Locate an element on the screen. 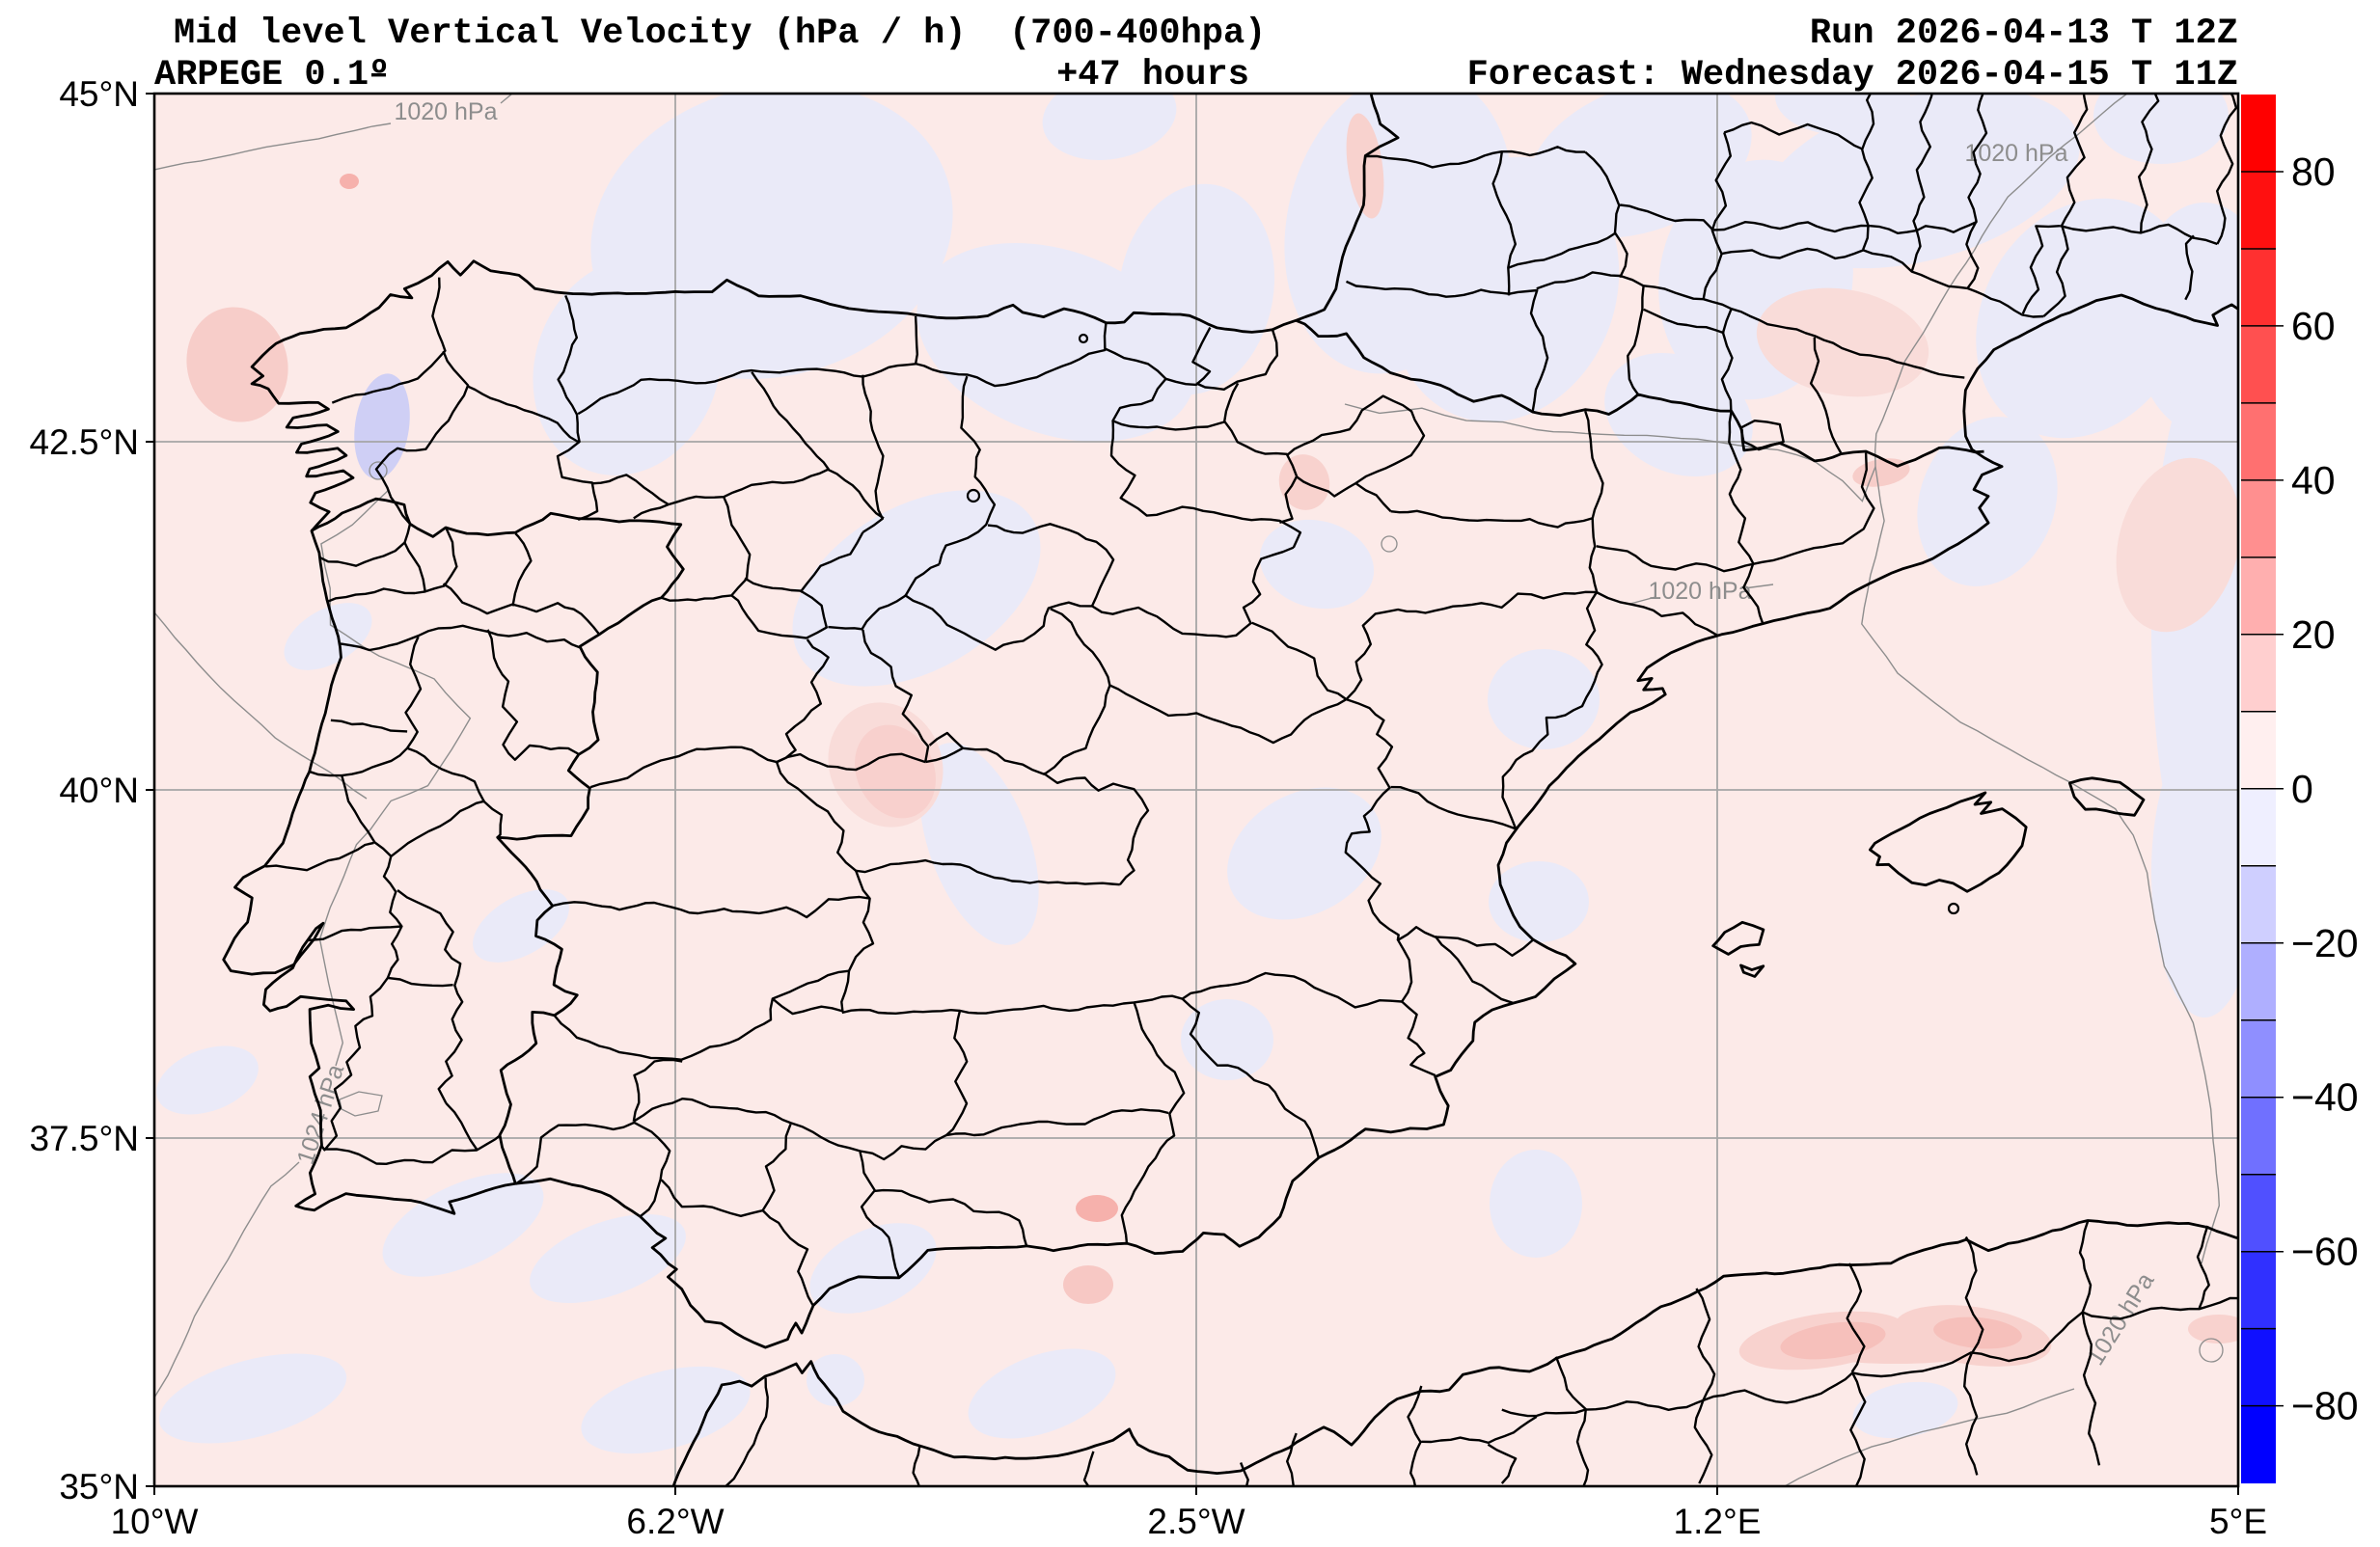 The width and height of the screenshot is (2380, 1547). svg-text: 0 is located at coordinates (2302, 789).